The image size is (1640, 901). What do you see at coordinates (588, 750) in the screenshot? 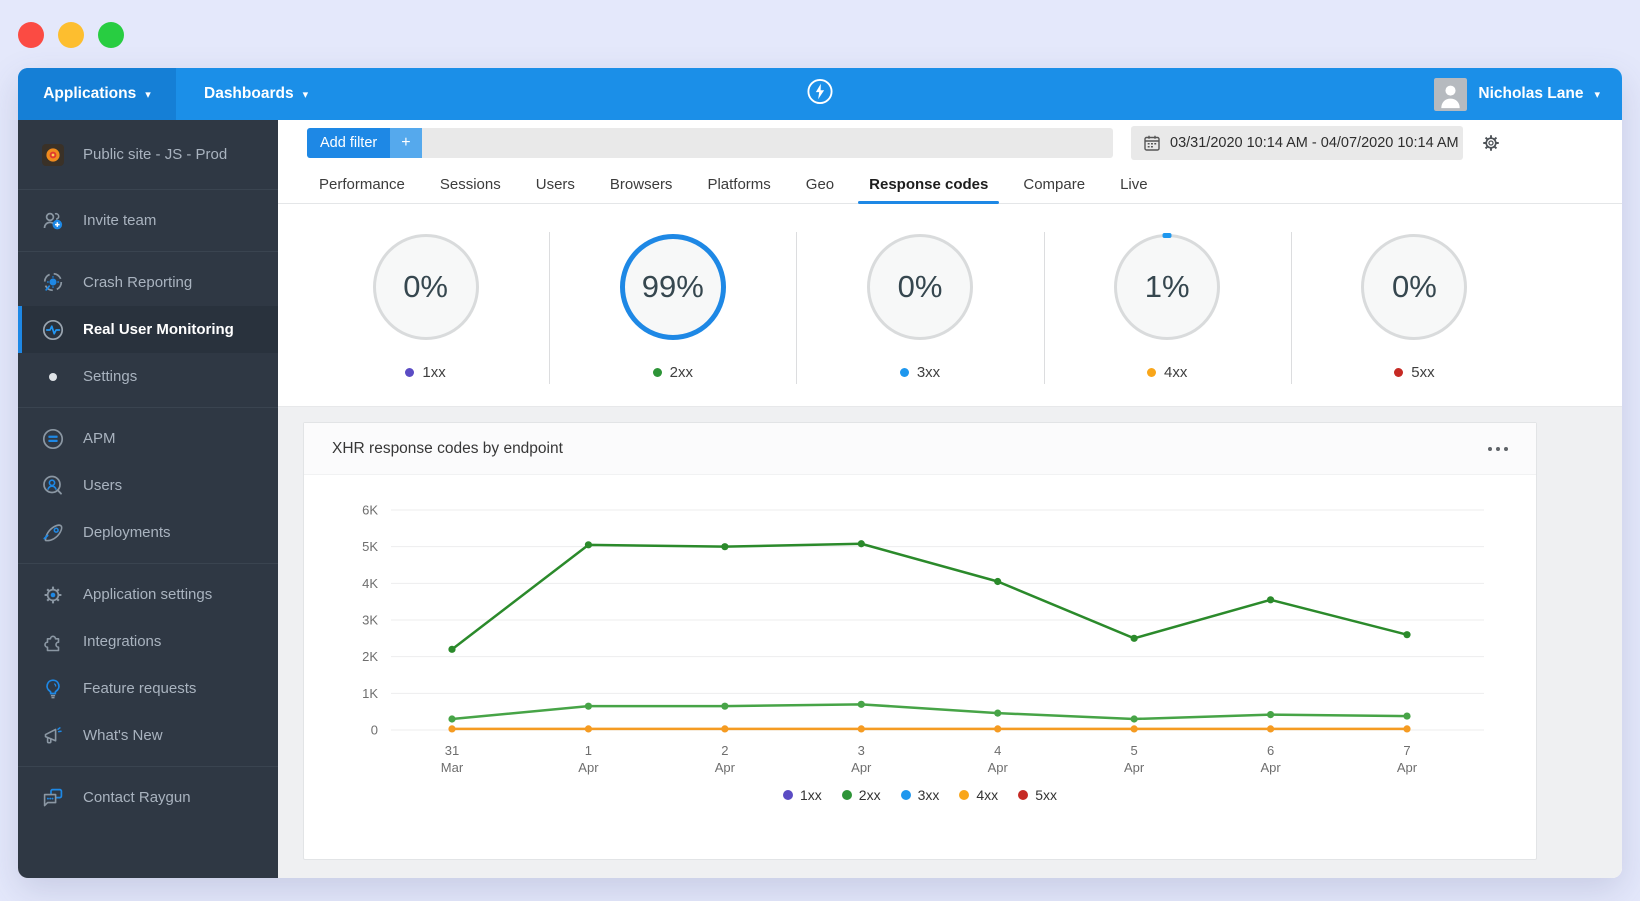
I see `svg-text: 1` at bounding box center [588, 750].